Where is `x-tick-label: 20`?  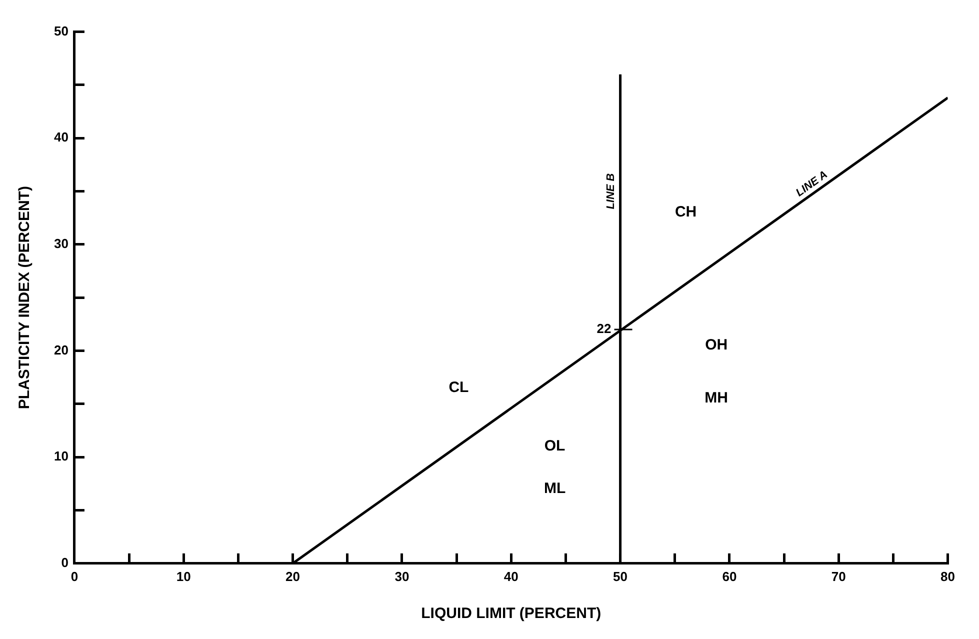 x-tick-label: 20 is located at coordinates (293, 576).